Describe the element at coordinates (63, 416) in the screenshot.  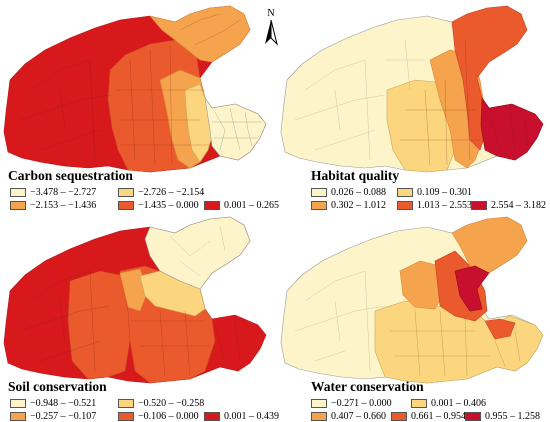
I see `legend-label: −0.257 – −0.107` at that location.